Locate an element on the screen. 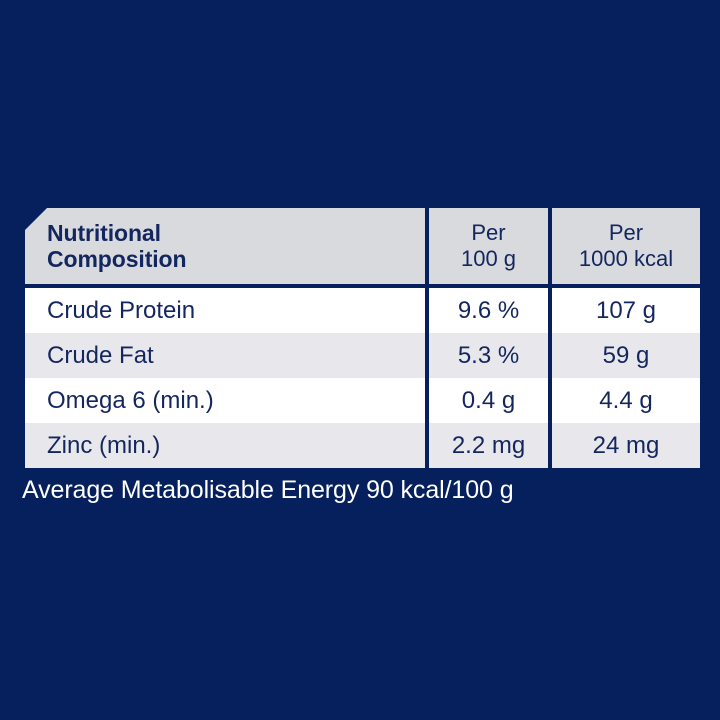  table-row: Omega 6 (min.) 0.4 g 4.4 g is located at coordinates (362, 400).